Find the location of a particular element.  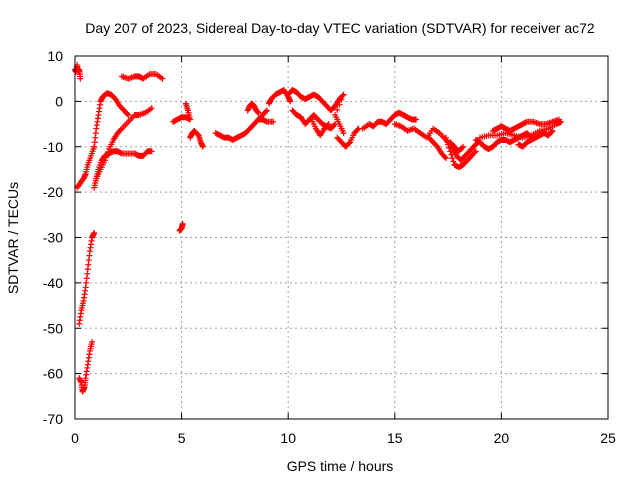

y-tick-label: -10 is located at coordinates (53, 147).